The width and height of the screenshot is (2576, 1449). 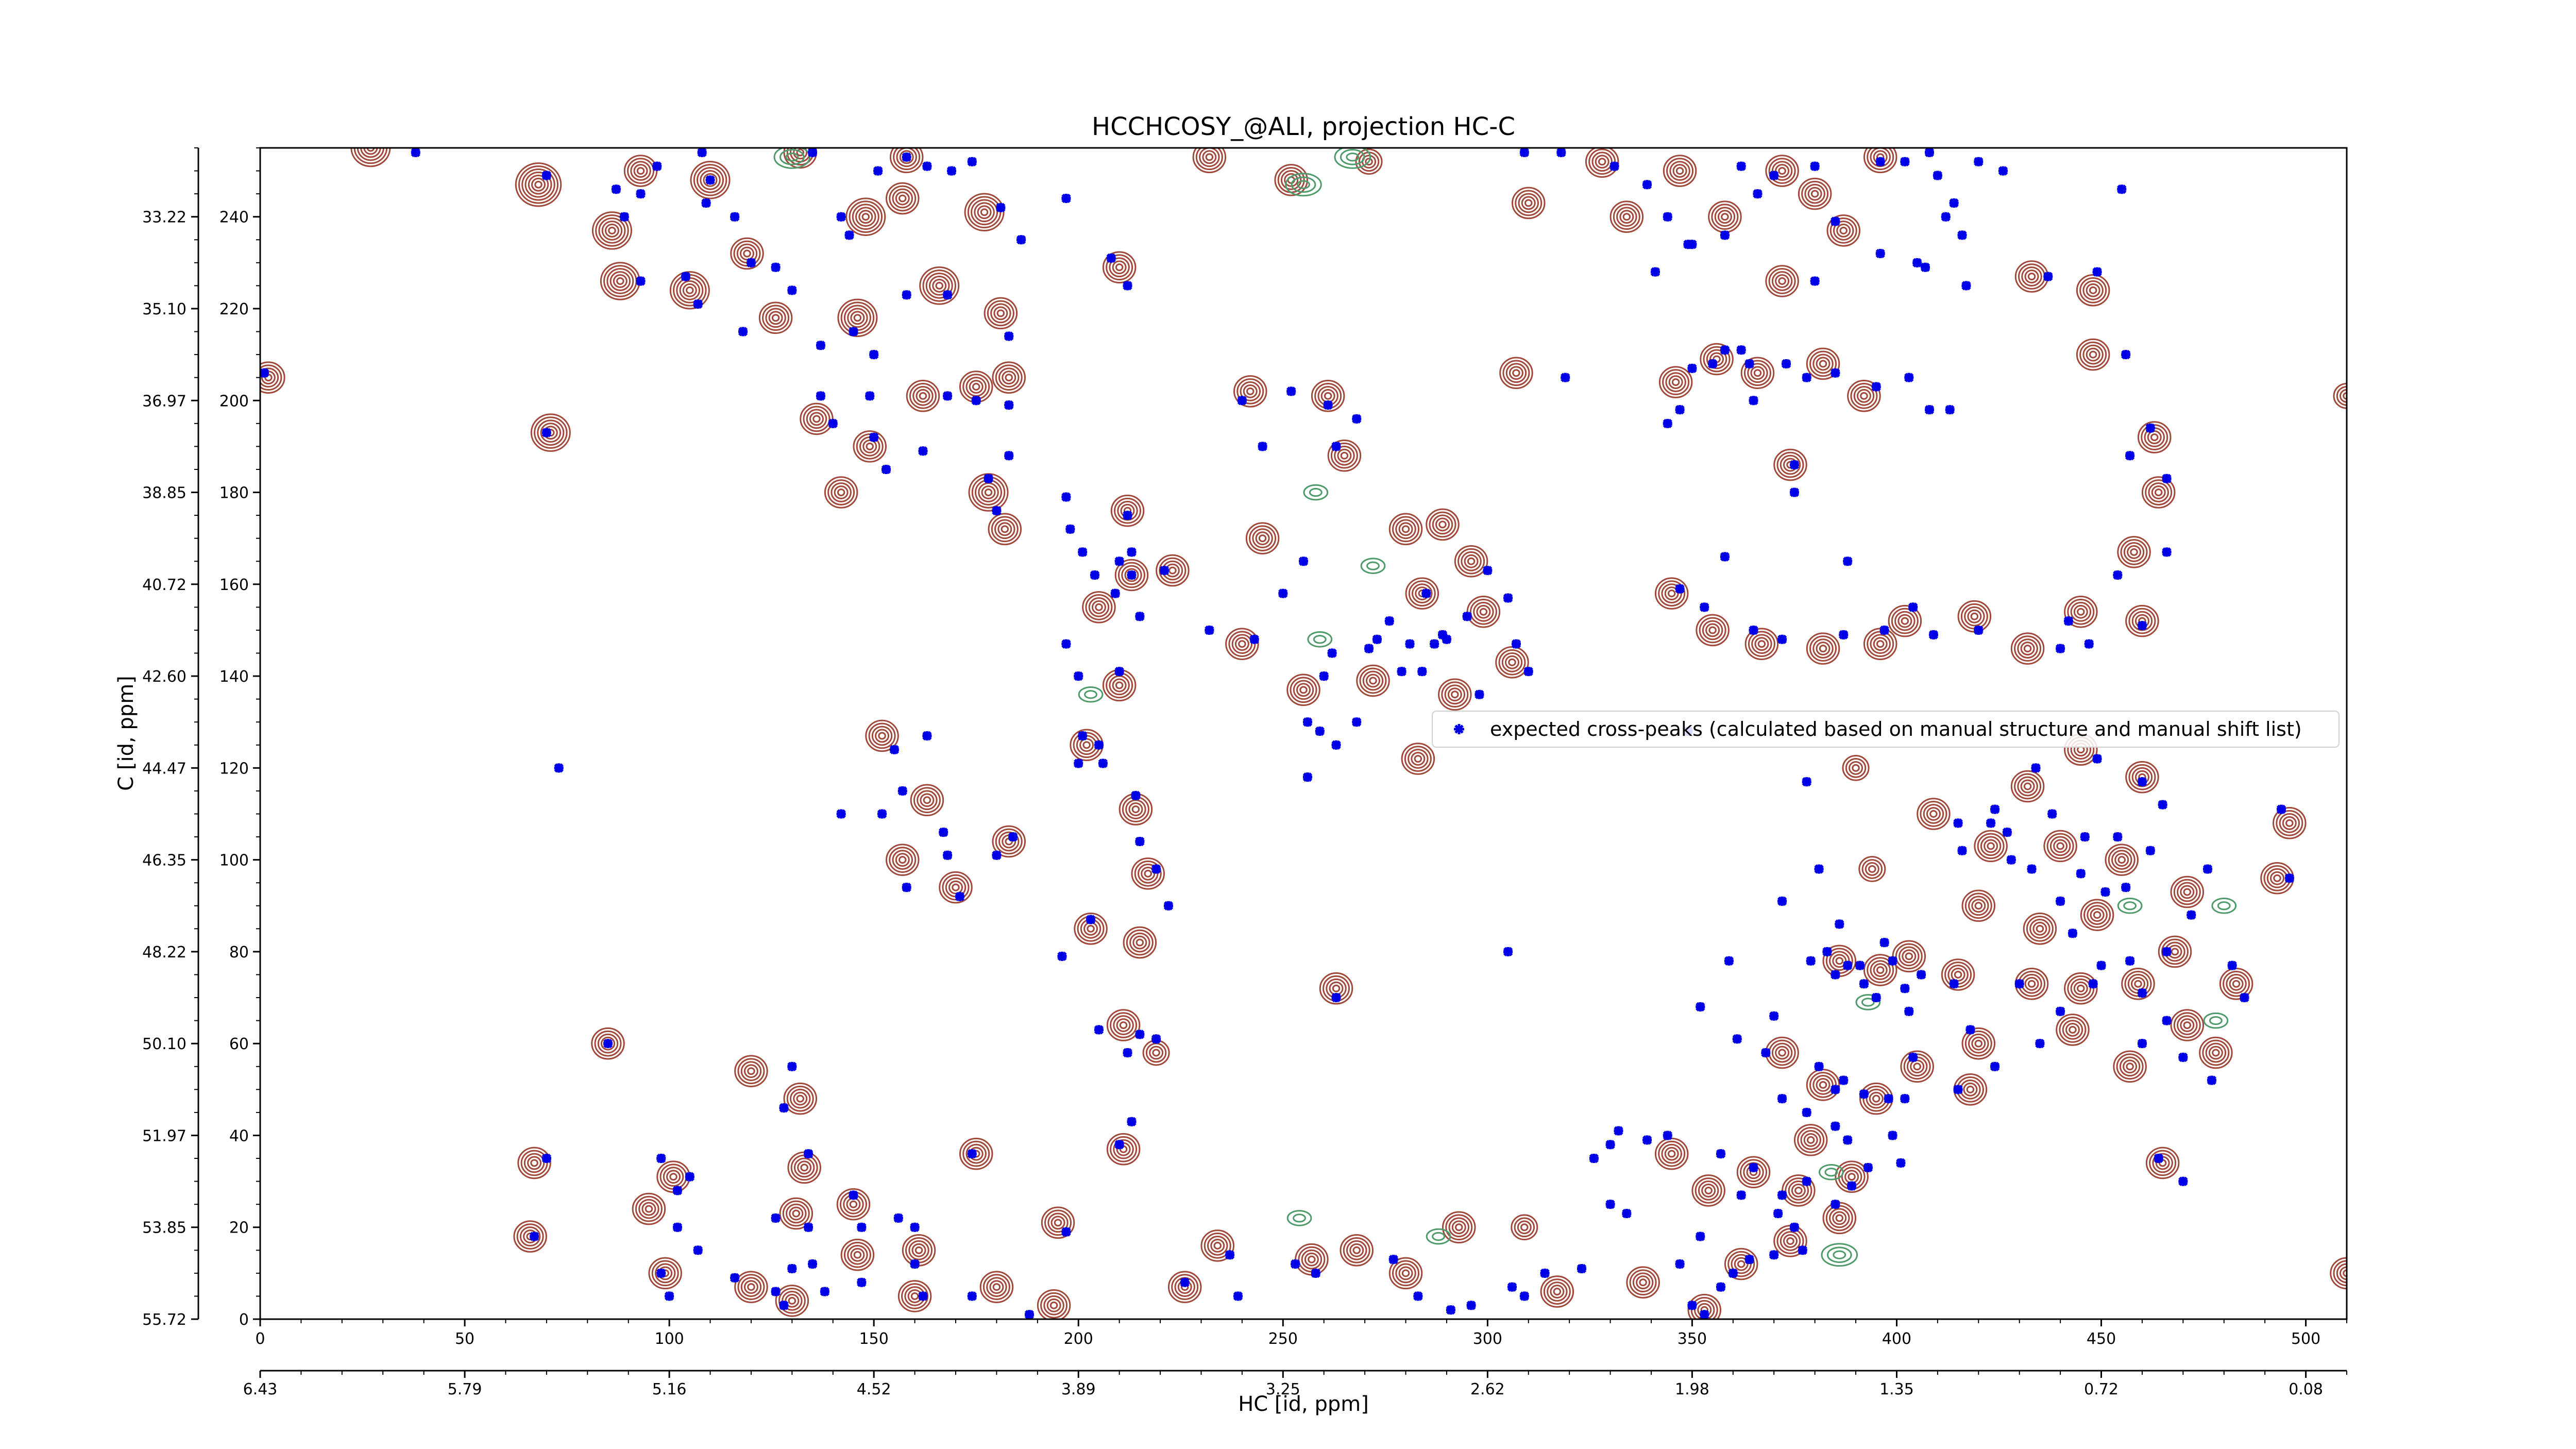 I want to click on y-tick-label: 60, so click(x=239, y=1044).